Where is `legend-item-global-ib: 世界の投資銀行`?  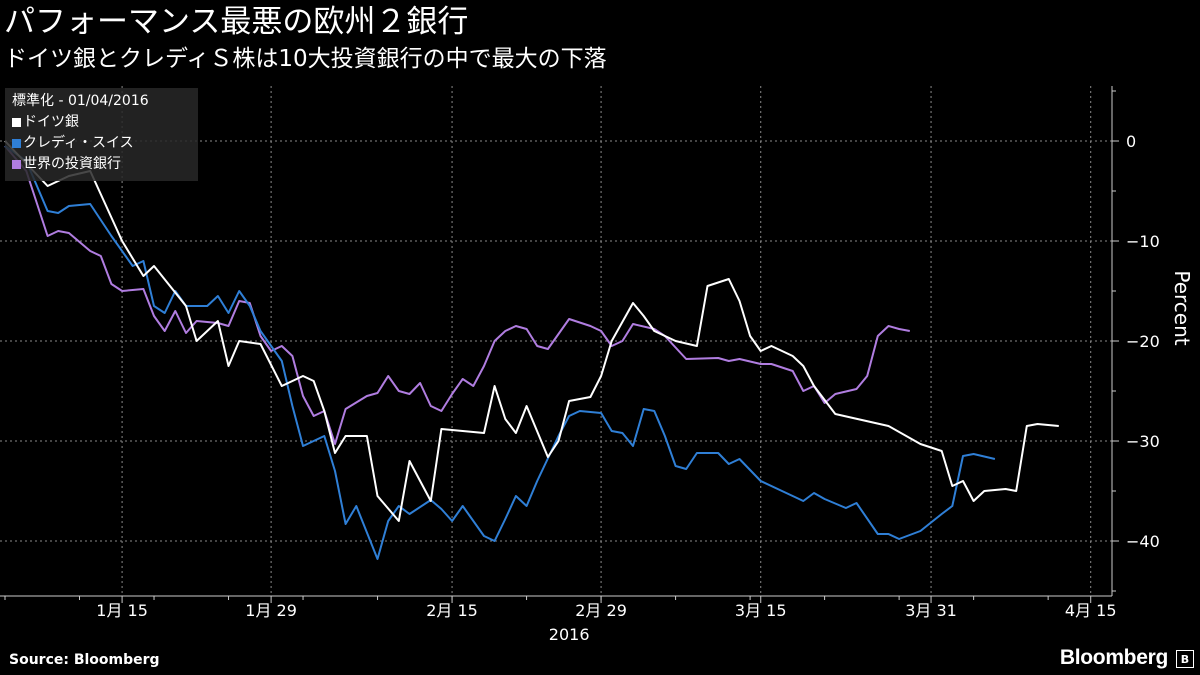
legend-item-global-ib: 世界の投資銀行 is located at coordinates (105, 164).